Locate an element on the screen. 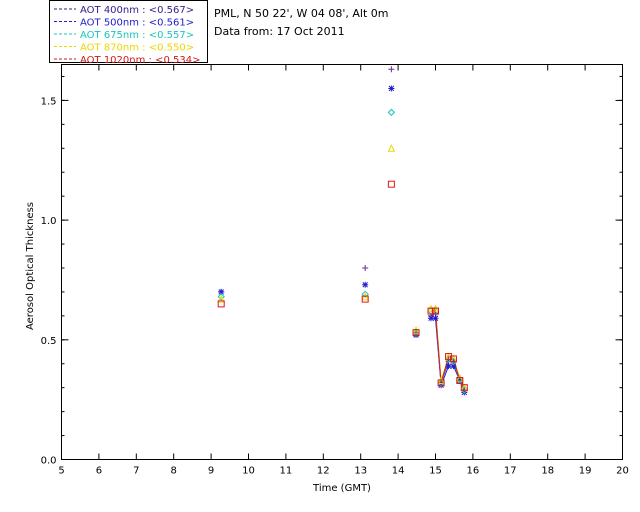  x-tick-label: 7 is located at coordinates (136, 471).